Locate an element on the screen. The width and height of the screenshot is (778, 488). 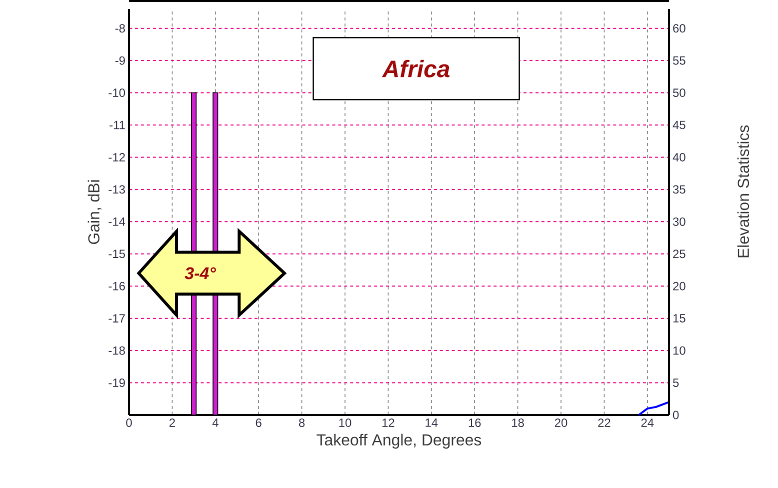
line-series is located at coordinates (654, 408).